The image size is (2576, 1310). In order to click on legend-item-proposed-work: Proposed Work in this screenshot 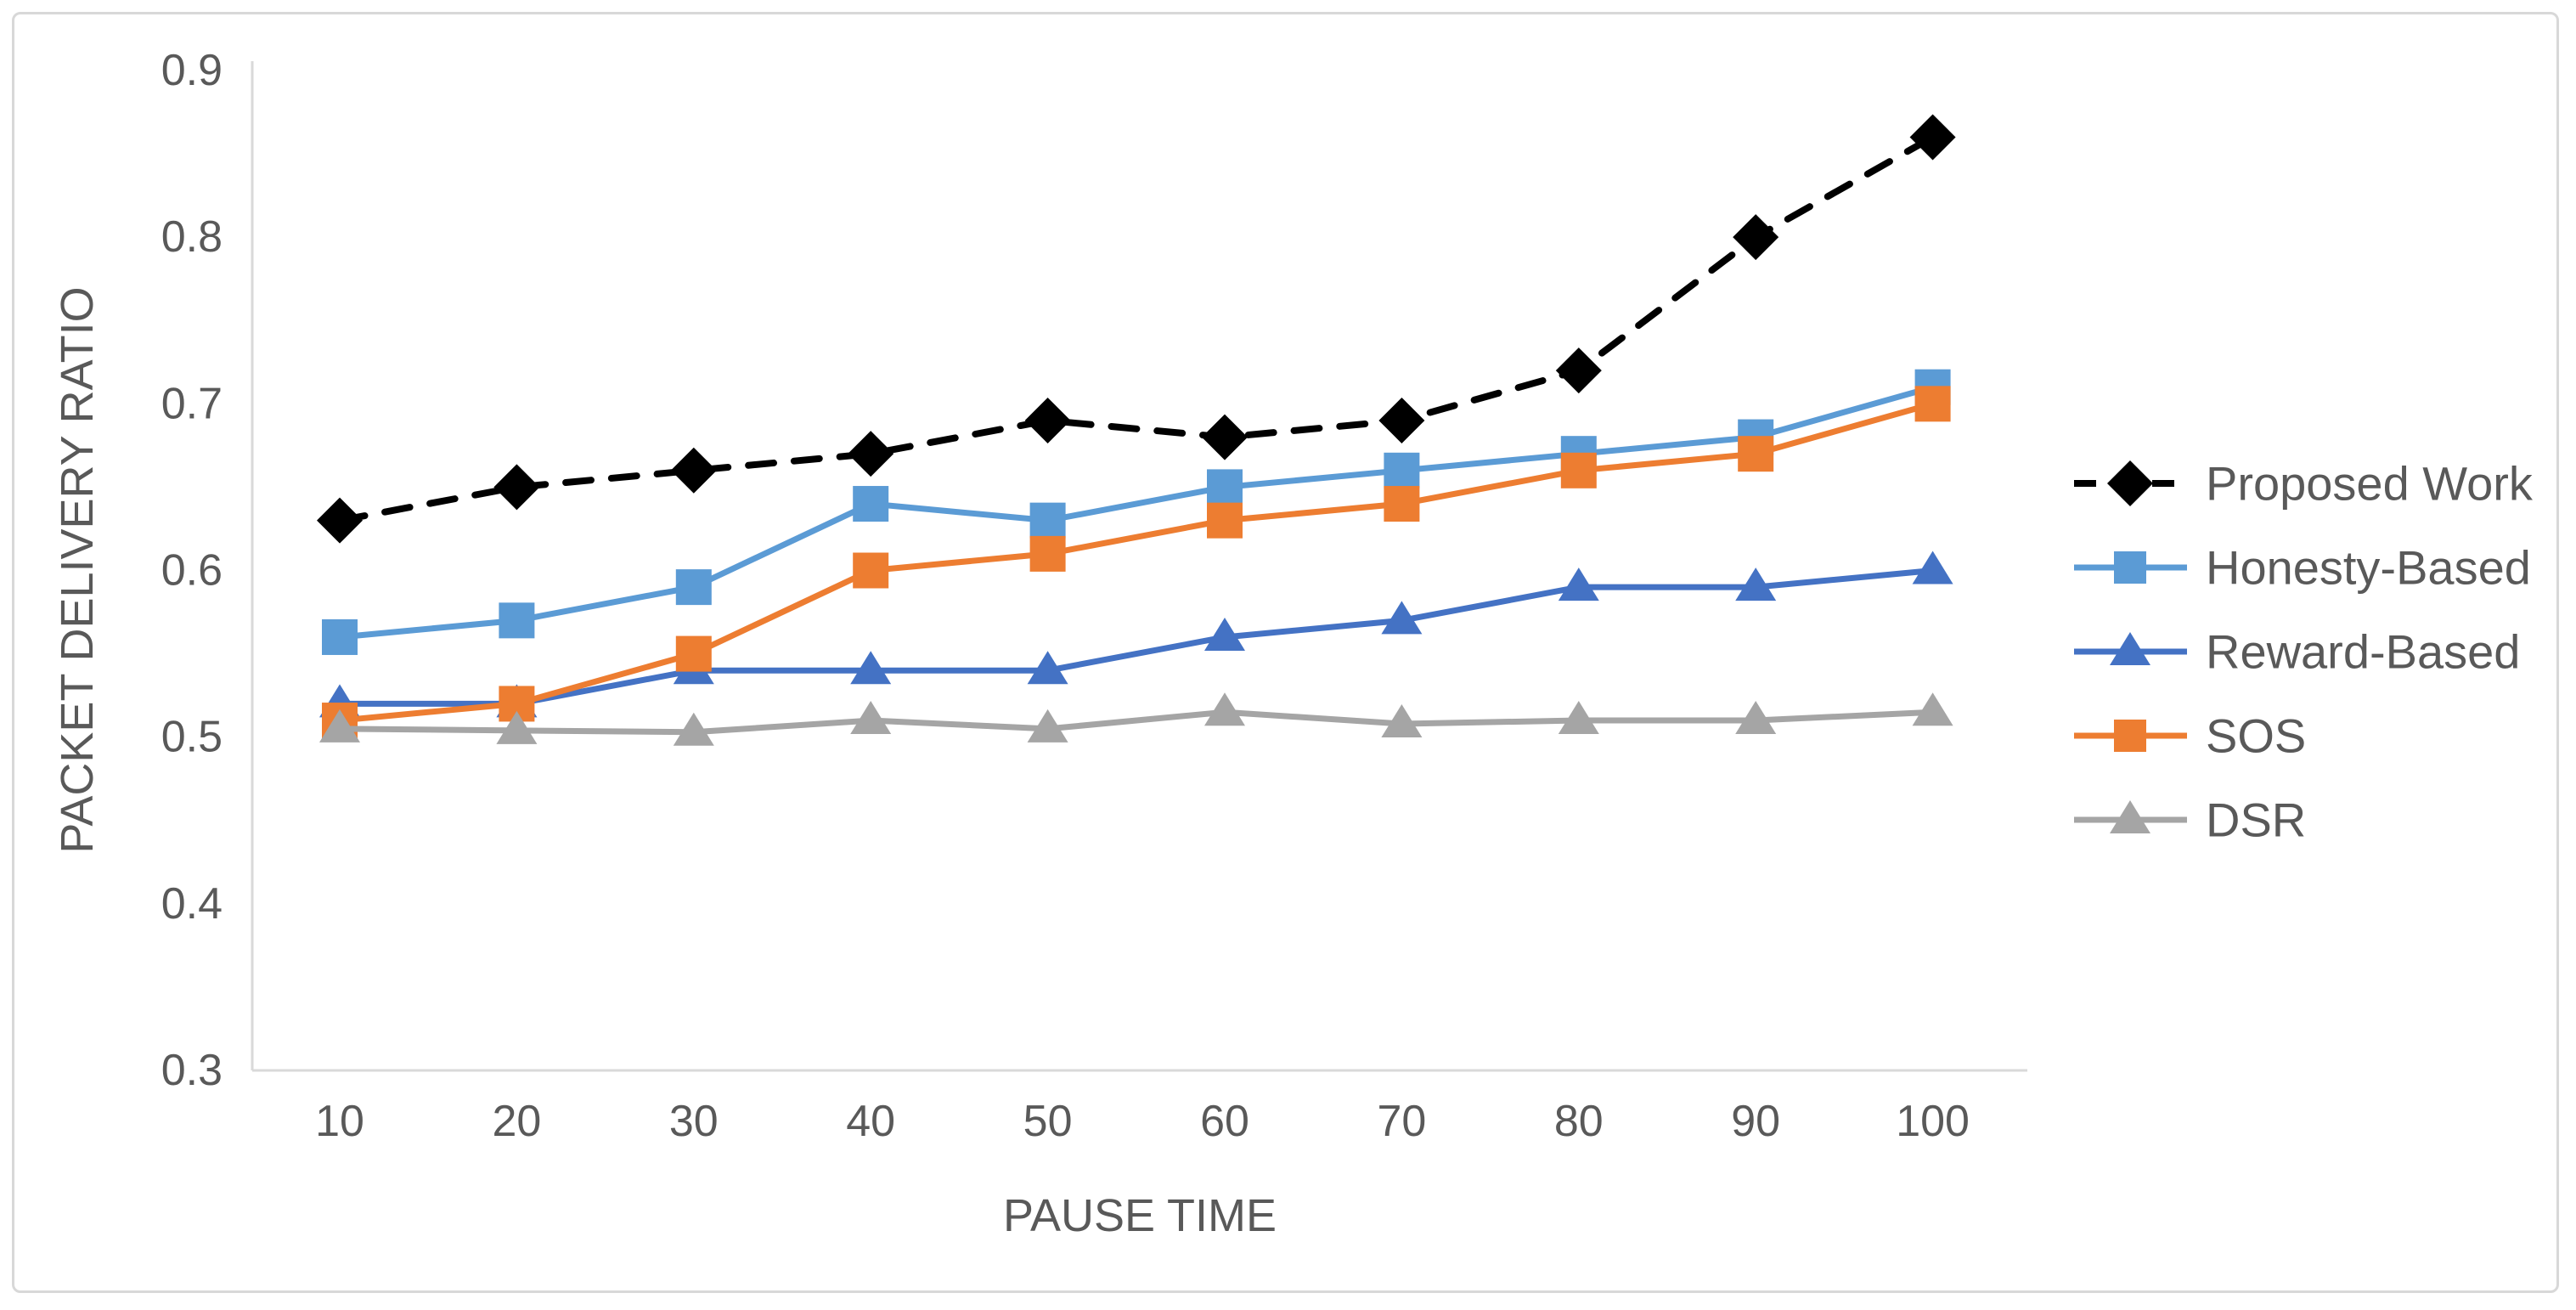, I will do `click(2304, 484)`.